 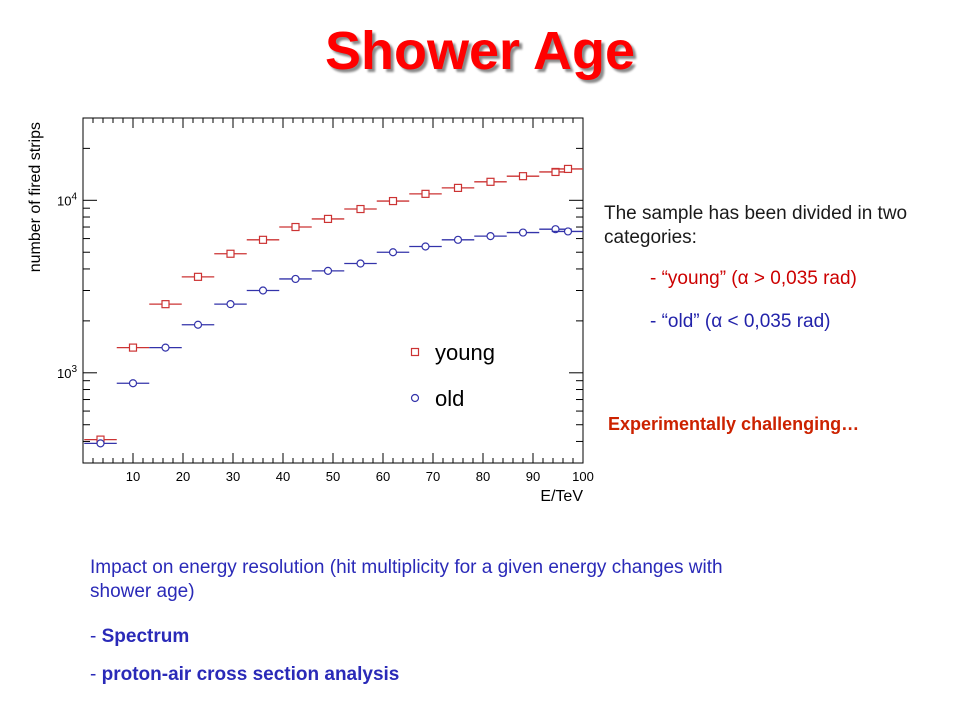 I want to click on slide-title: Shower Age, so click(x=480, y=51).